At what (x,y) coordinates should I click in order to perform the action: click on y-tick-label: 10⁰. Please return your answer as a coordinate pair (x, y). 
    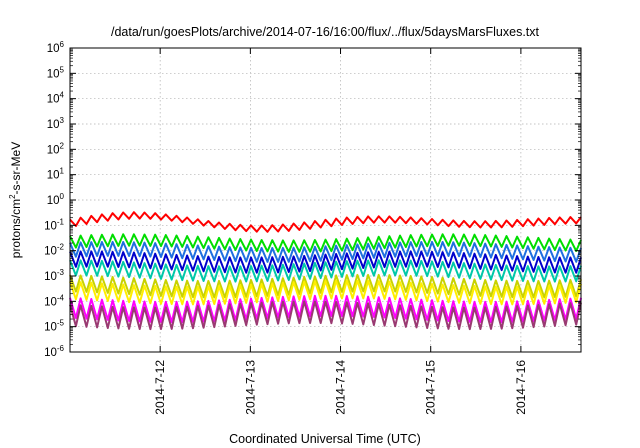
    Looking at the image, I should click on (56, 199).